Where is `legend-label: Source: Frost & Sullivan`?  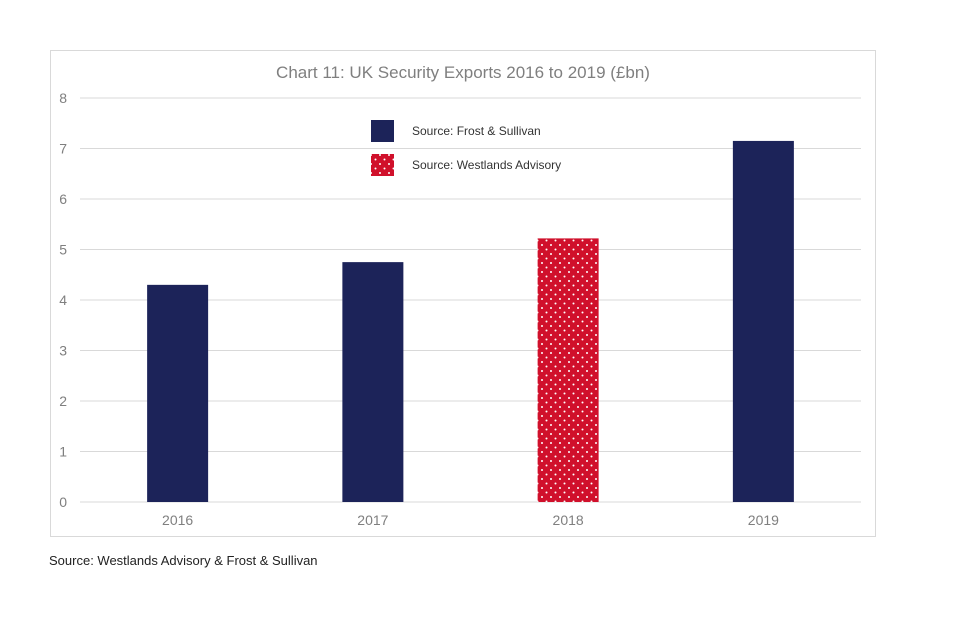 legend-label: Source: Frost & Sullivan is located at coordinates (476, 131).